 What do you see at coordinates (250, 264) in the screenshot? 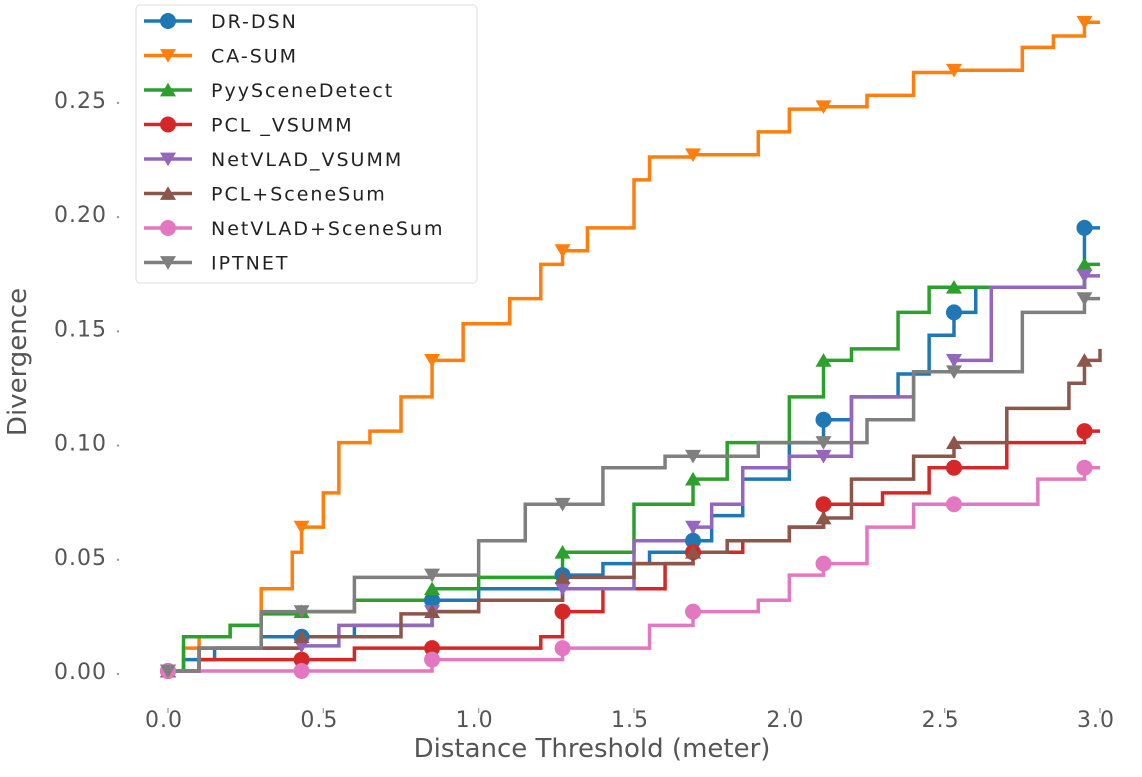
I see `legend-label: IPTNET` at bounding box center [250, 264].